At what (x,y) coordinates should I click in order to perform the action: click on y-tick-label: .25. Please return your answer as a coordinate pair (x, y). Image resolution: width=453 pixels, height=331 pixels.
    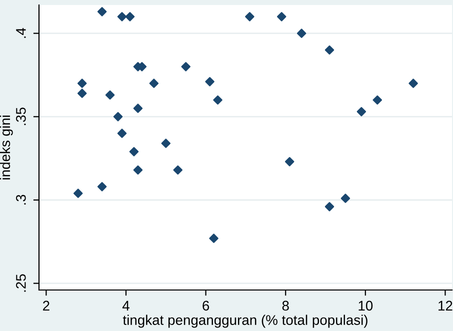
    Looking at the image, I should click on (21, 283).